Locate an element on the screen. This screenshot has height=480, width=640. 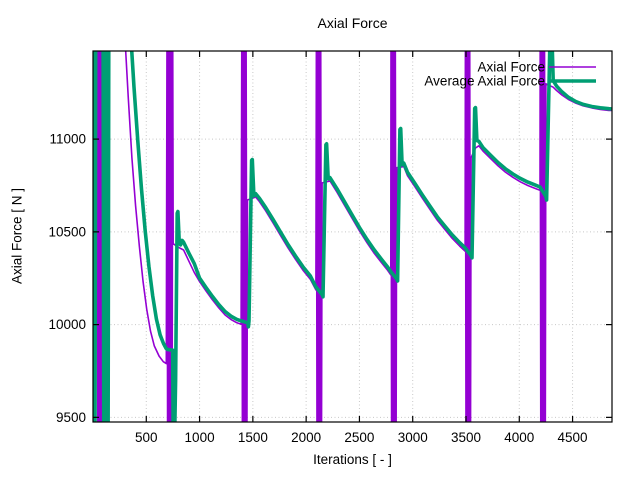
x-tick-label: 3000 is located at coordinates (413, 437).